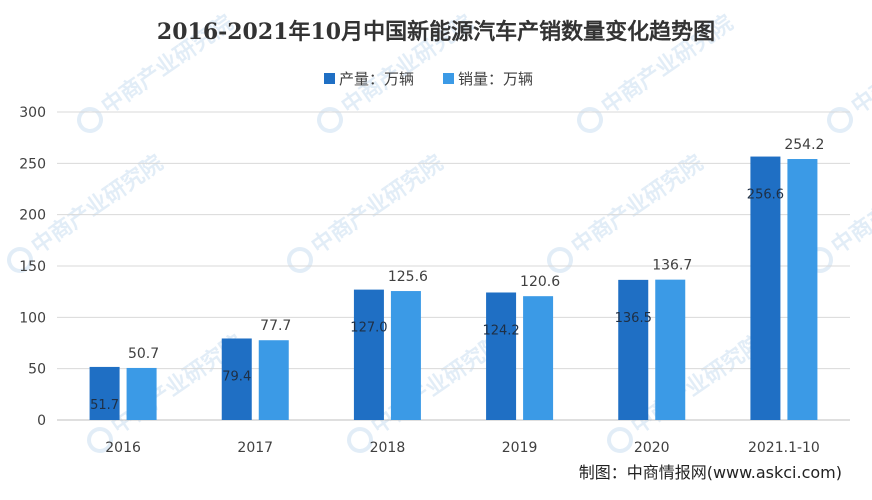 Image resolution: width=872 pixels, height=500 pixels. Describe the element at coordinates (41, 421) in the screenshot. I see `y-tick-label-0: 0` at that location.